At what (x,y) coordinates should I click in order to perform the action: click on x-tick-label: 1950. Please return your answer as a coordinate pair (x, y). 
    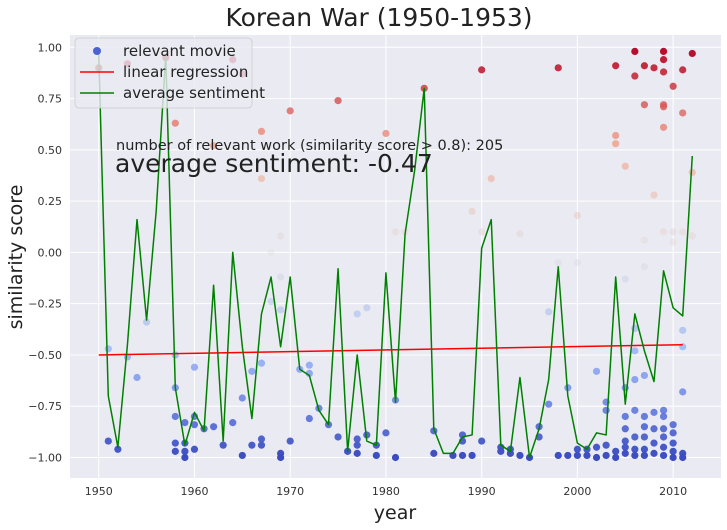
    Looking at the image, I should click on (99, 491).